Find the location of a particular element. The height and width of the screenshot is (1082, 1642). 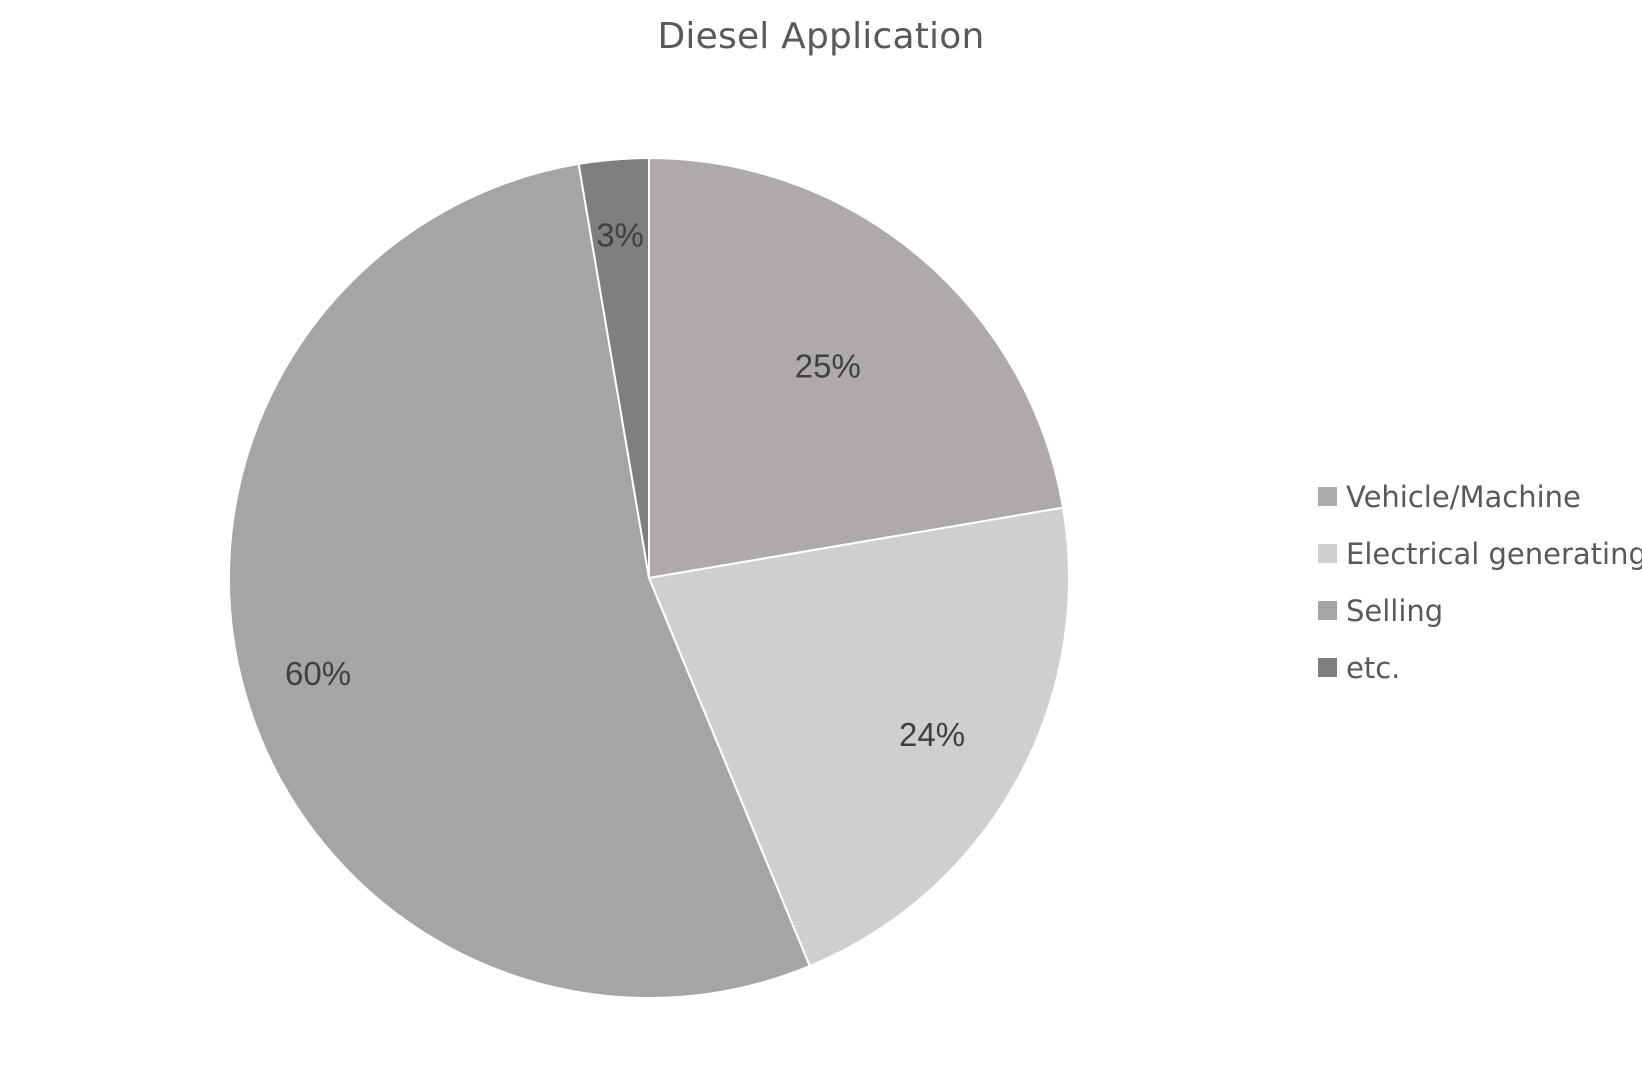

data-label-etc: 3% is located at coordinates (620, 234).